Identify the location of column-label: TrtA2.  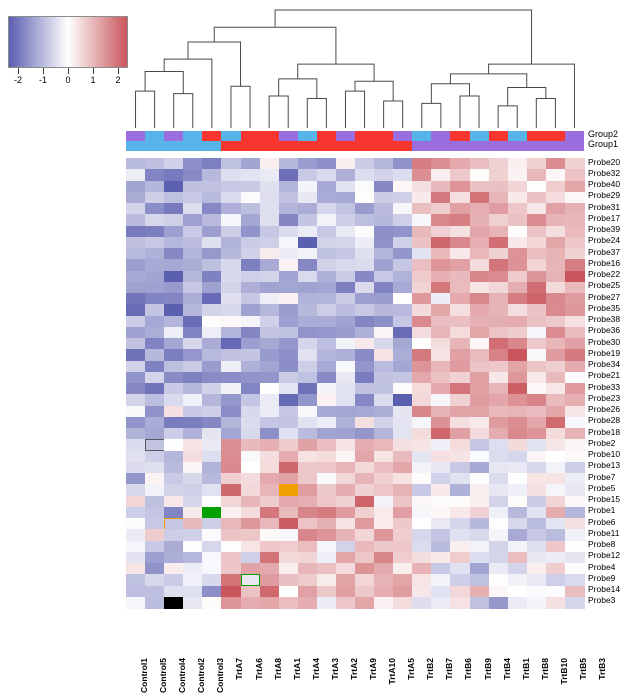
(353, 669).